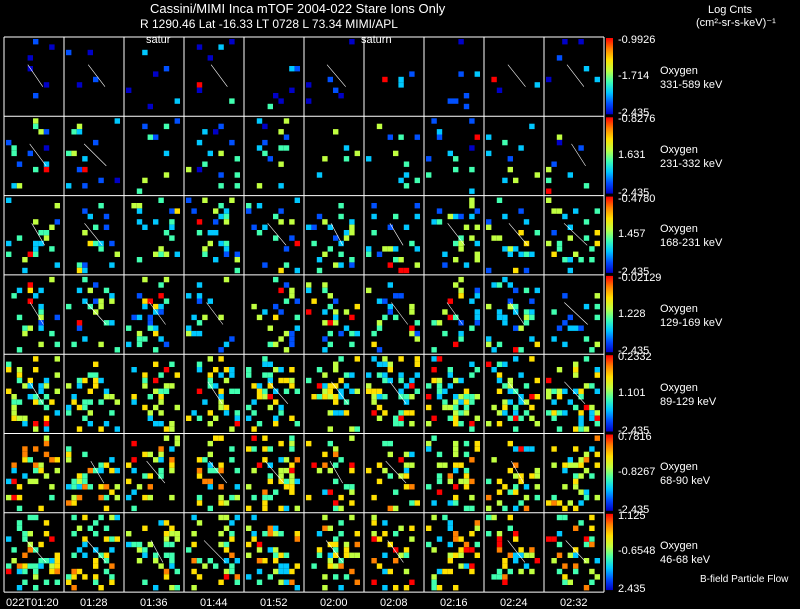  What do you see at coordinates (214, 603) in the screenshot?
I see `time-tick-label: 01:44` at bounding box center [214, 603].